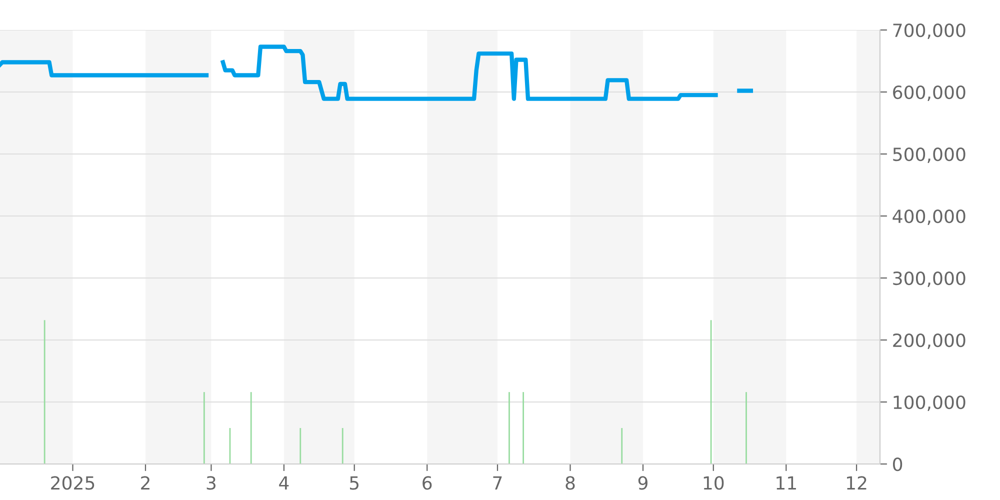 The width and height of the screenshot is (1000, 500). Describe the element at coordinates (929, 31) in the screenshot. I see `y-tick-label: 700,000` at that location.